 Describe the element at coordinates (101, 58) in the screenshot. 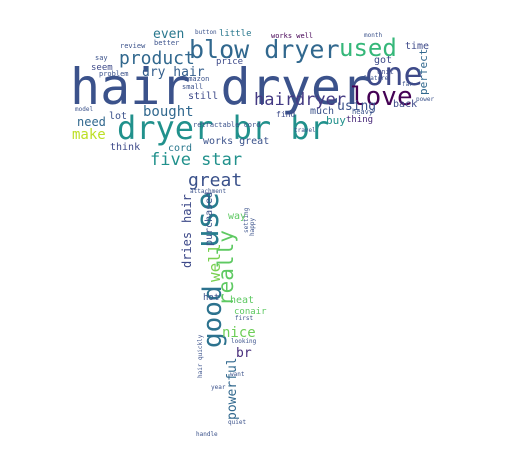

I see `word-say: say` at that location.